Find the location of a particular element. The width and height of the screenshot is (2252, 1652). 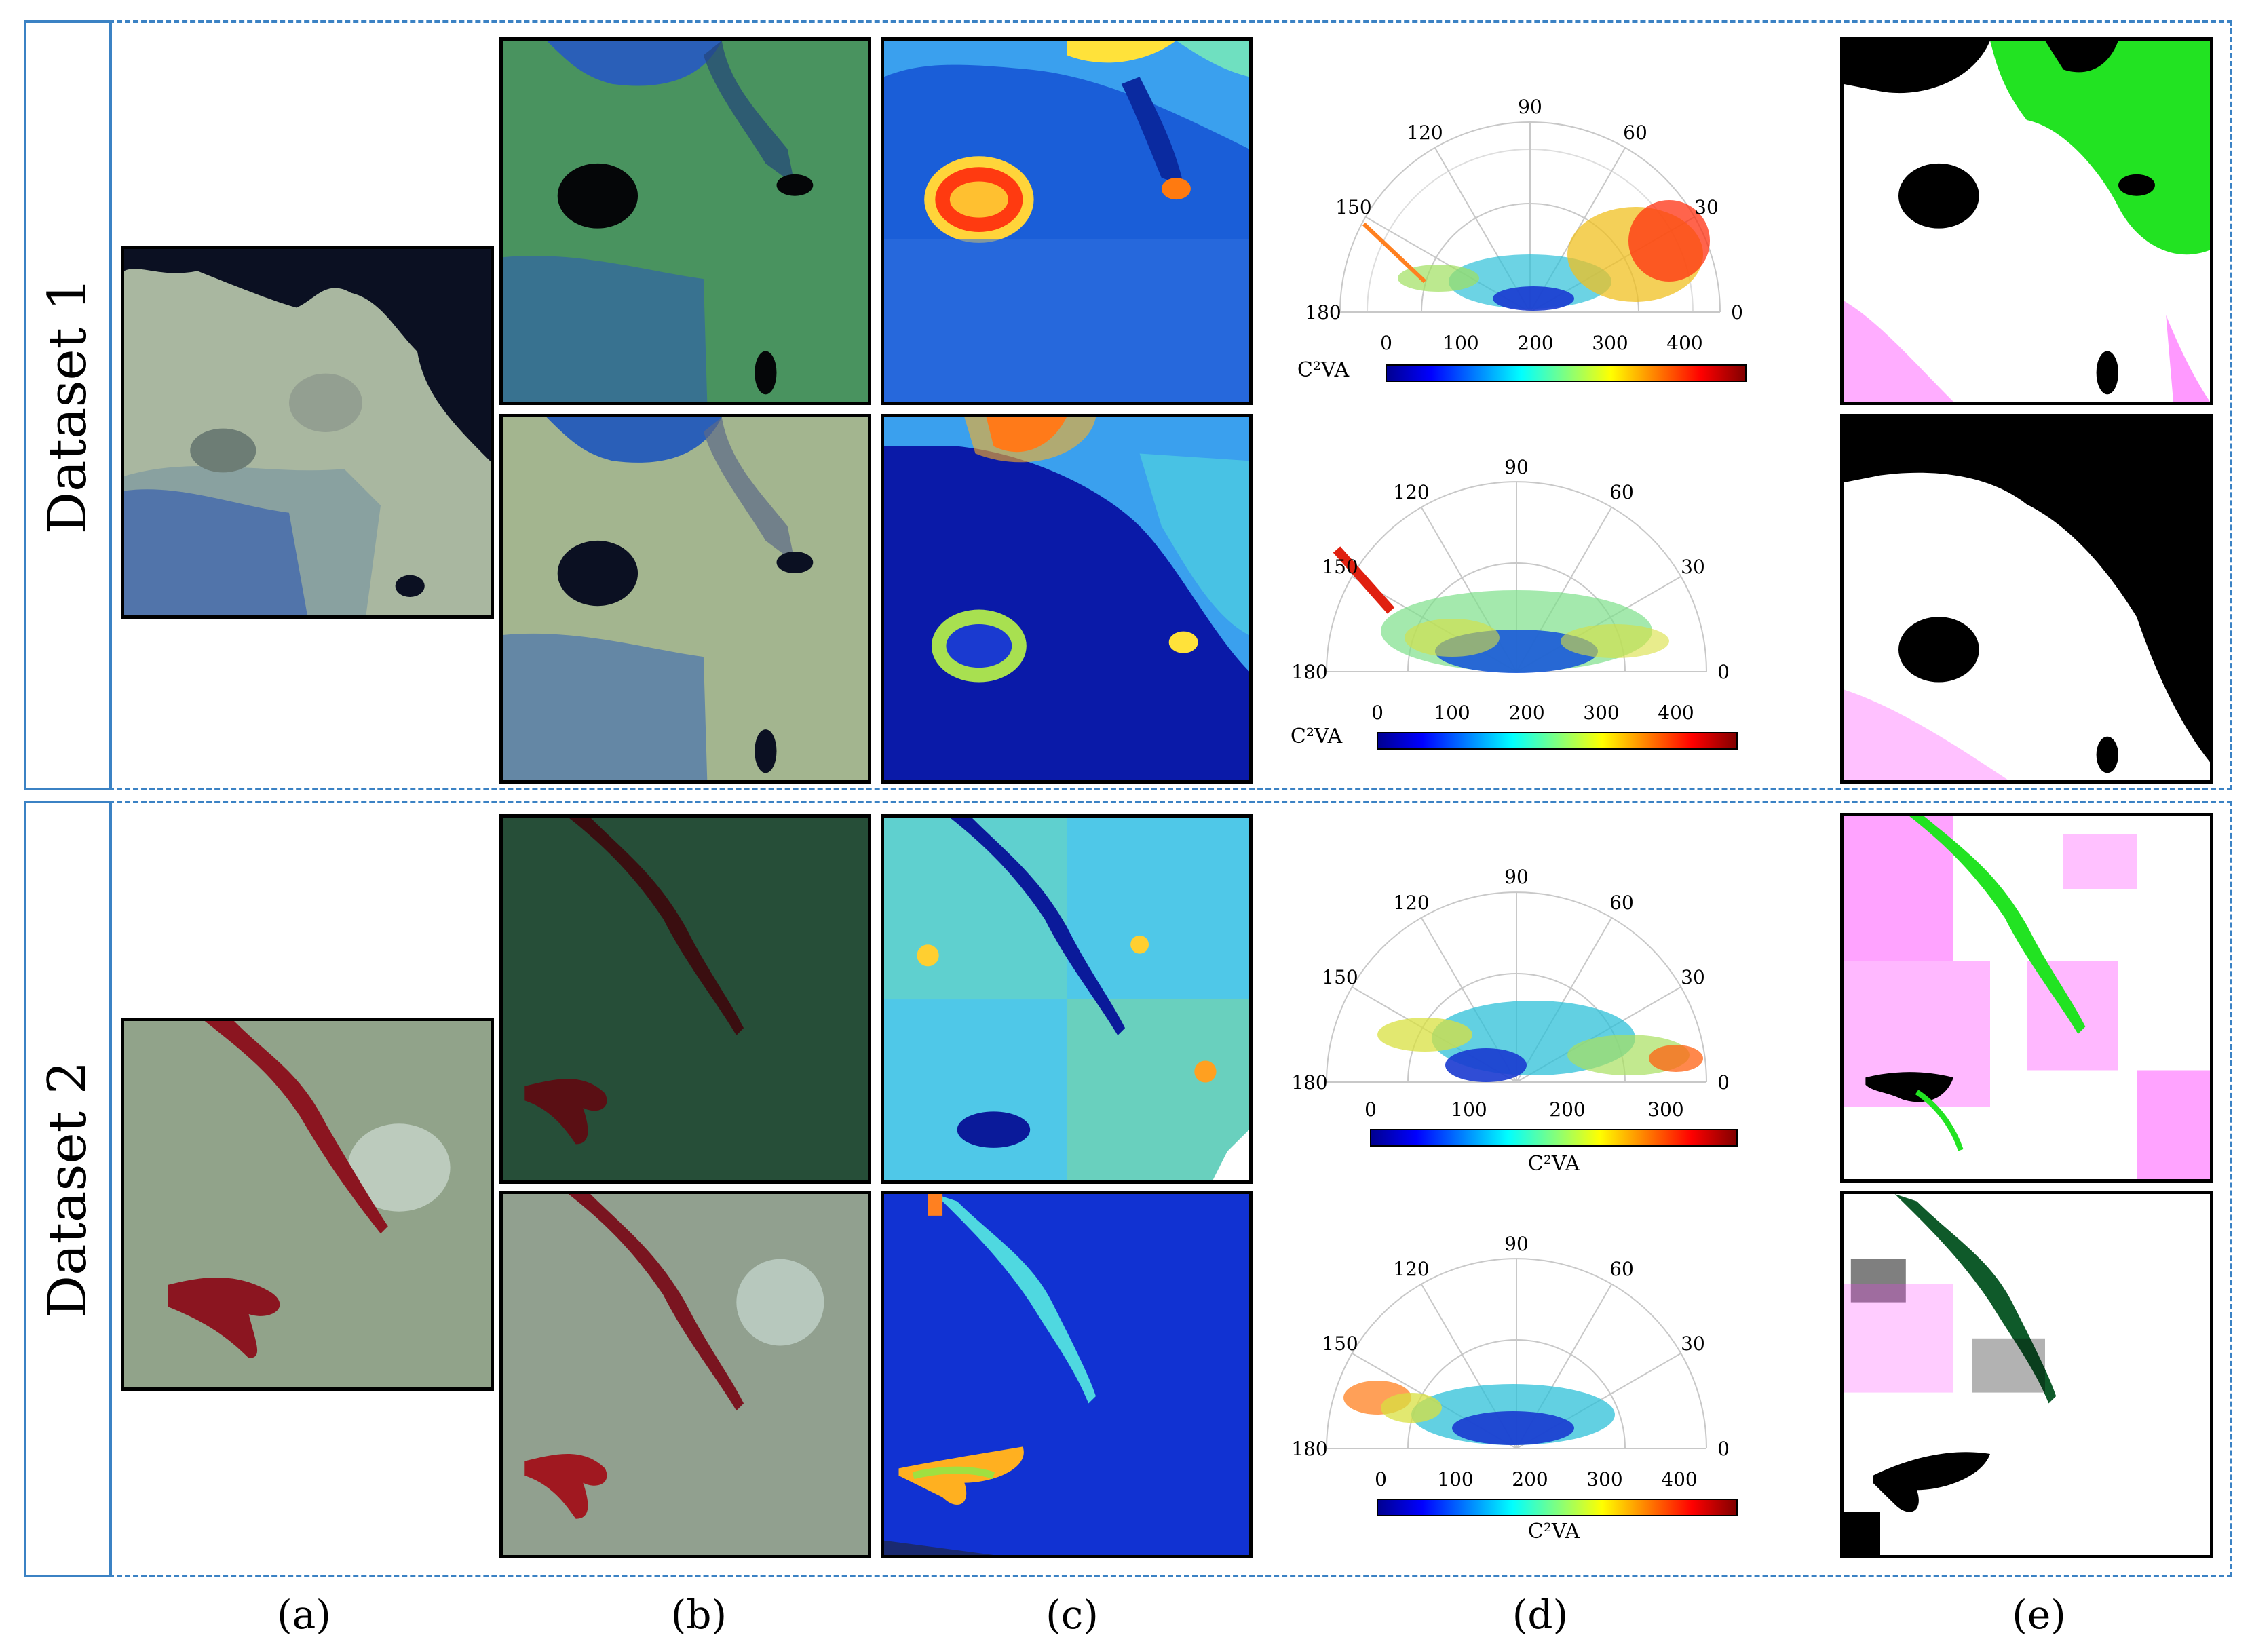

column-label-c: (c) is located at coordinates (1072, 1615).